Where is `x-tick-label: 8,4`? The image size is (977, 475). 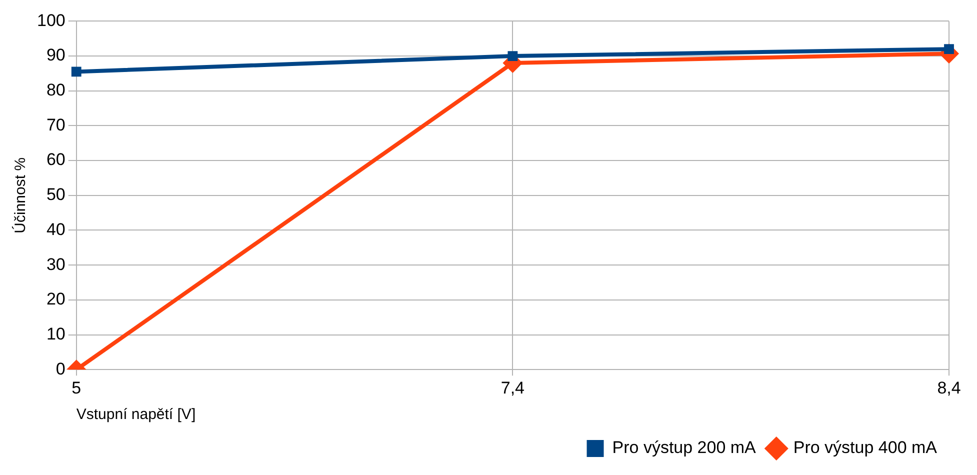
x-tick-label: 8,4 is located at coordinates (949, 388).